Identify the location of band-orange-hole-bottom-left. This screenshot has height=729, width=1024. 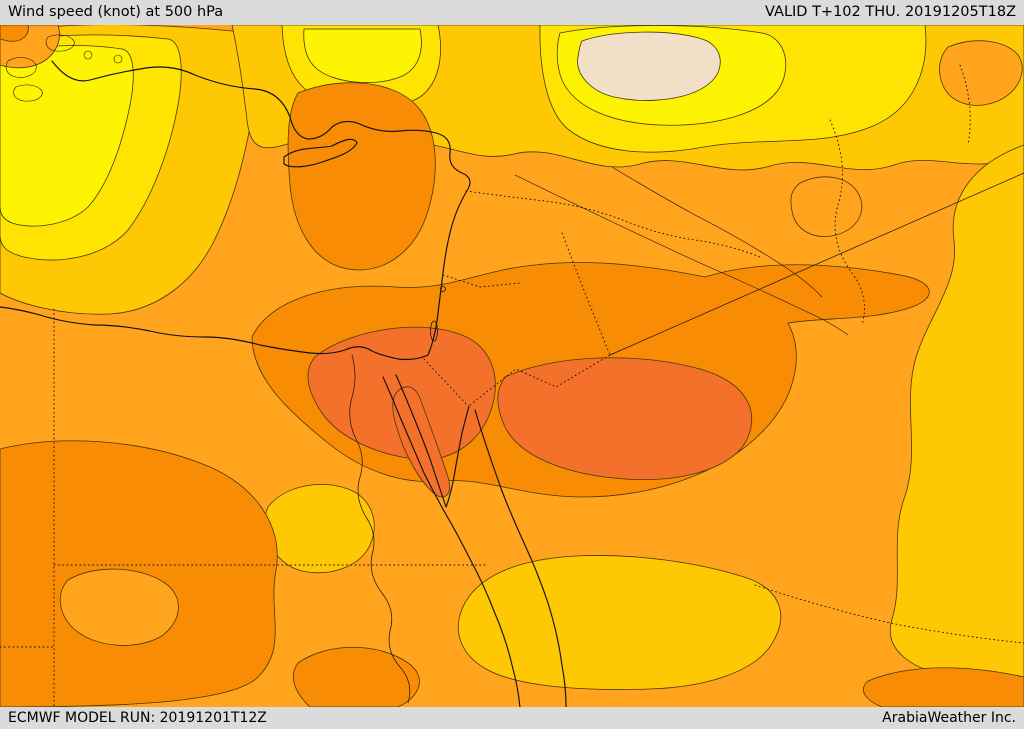
(119, 607).